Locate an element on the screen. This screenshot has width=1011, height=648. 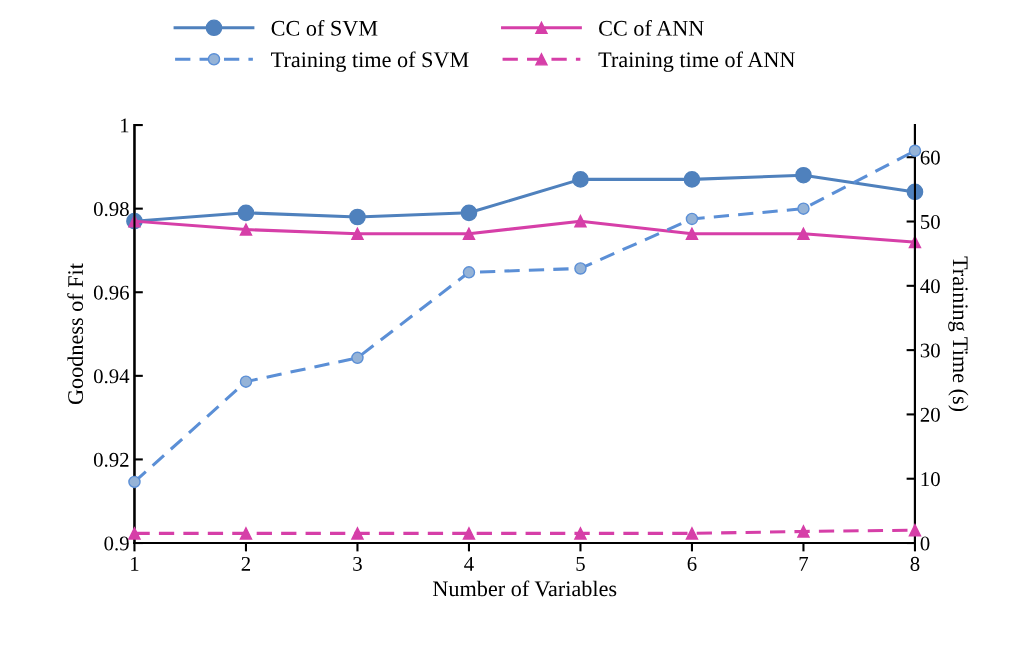
y2-tick-label: 0 is located at coordinates (925, 543).